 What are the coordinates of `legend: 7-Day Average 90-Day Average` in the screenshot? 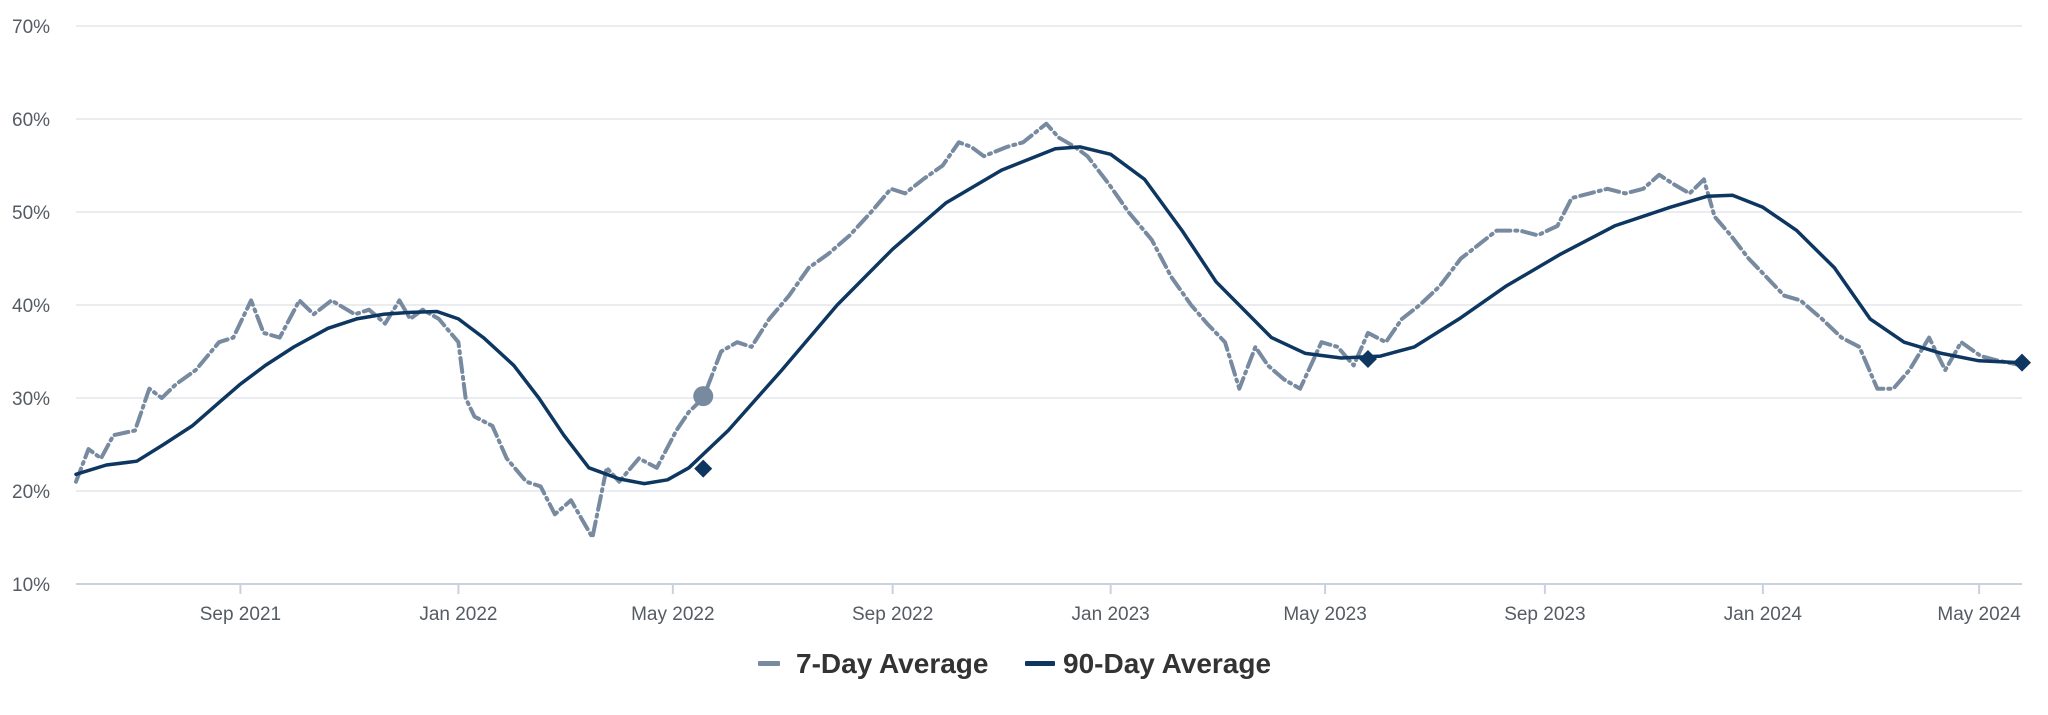 It's located at (1014, 663).